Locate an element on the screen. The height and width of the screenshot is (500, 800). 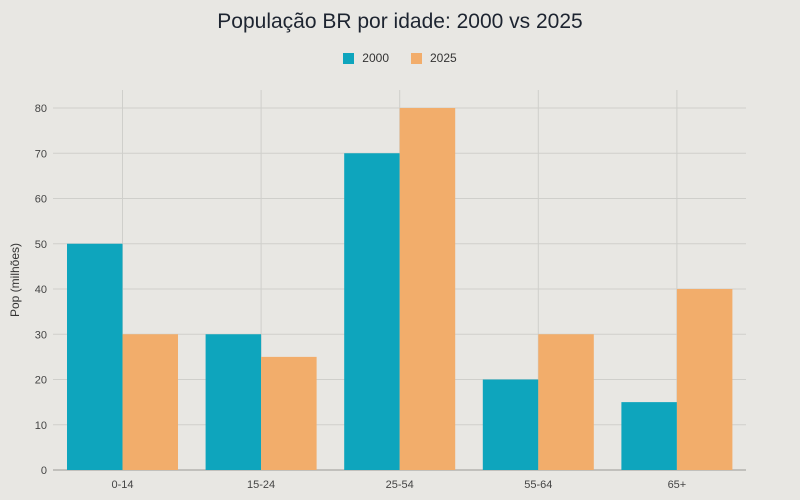
bar-2000-65+ is located at coordinates (649, 436).